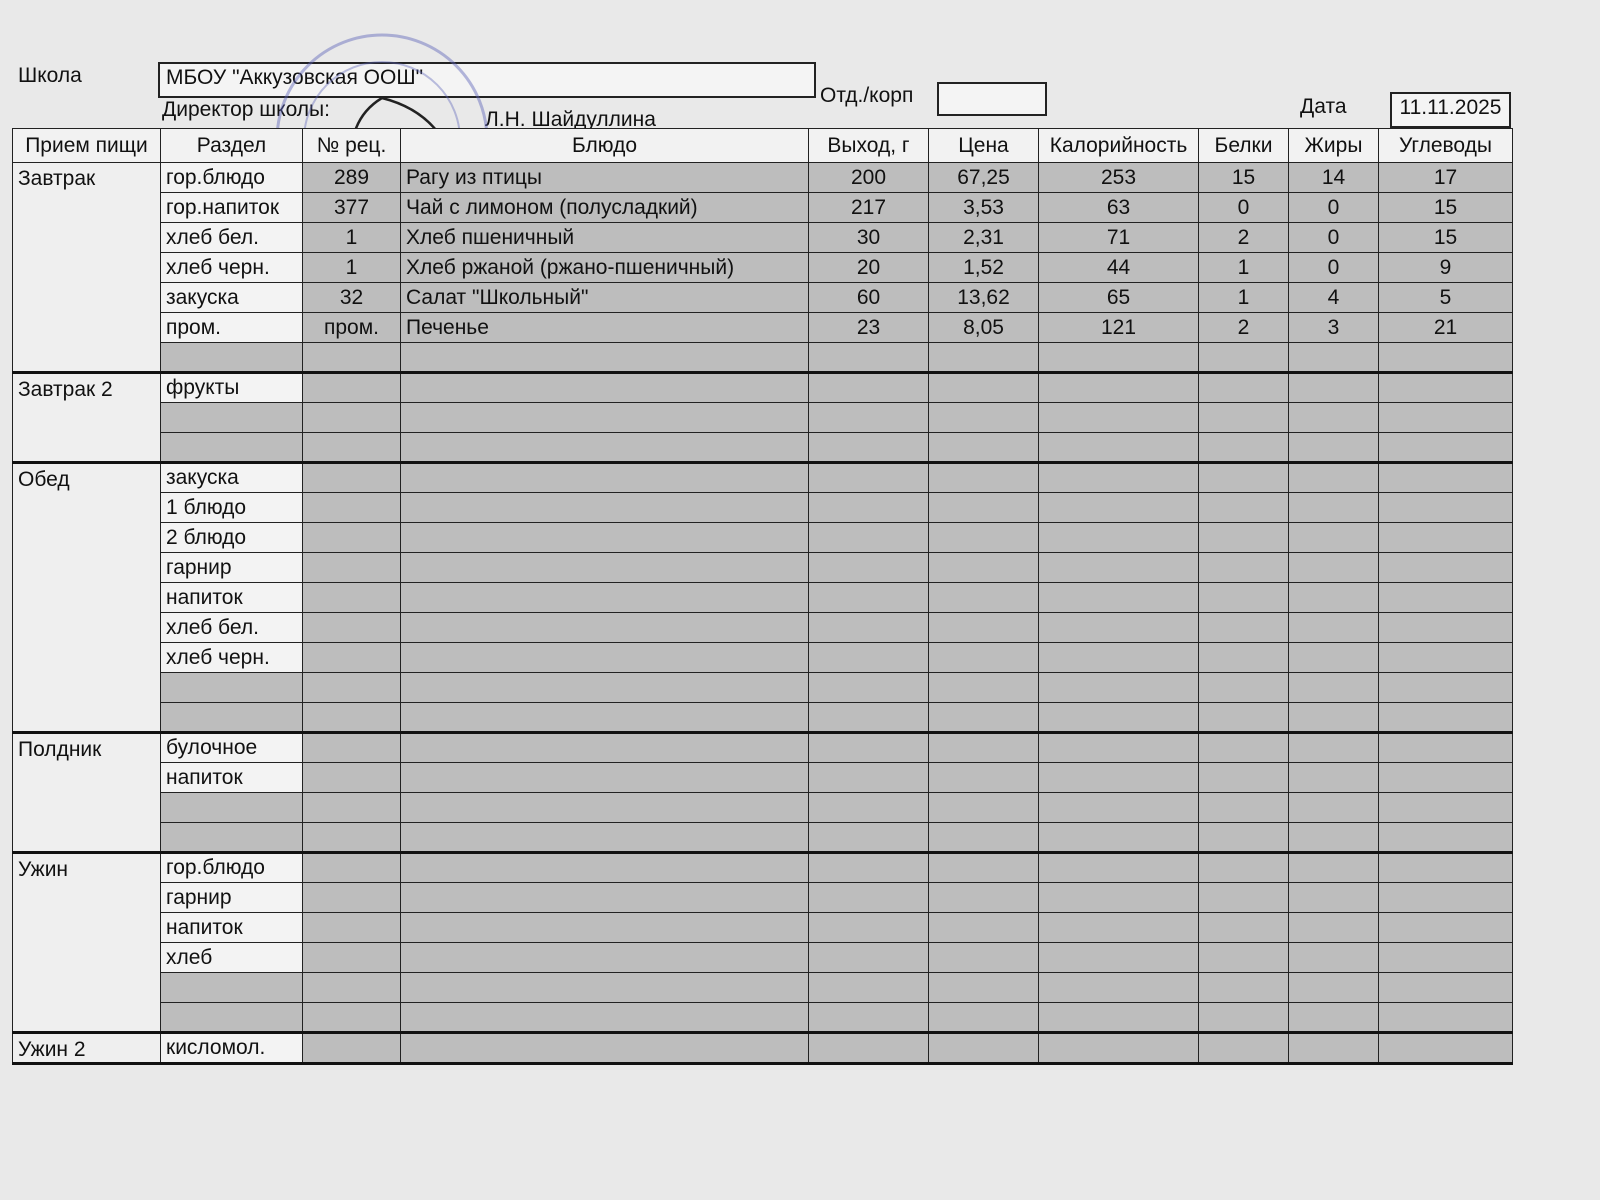 The width and height of the screenshot is (1600, 1200). Describe the element at coordinates (763, 957) in the screenshot. I see `table-row: хлеб` at that location.